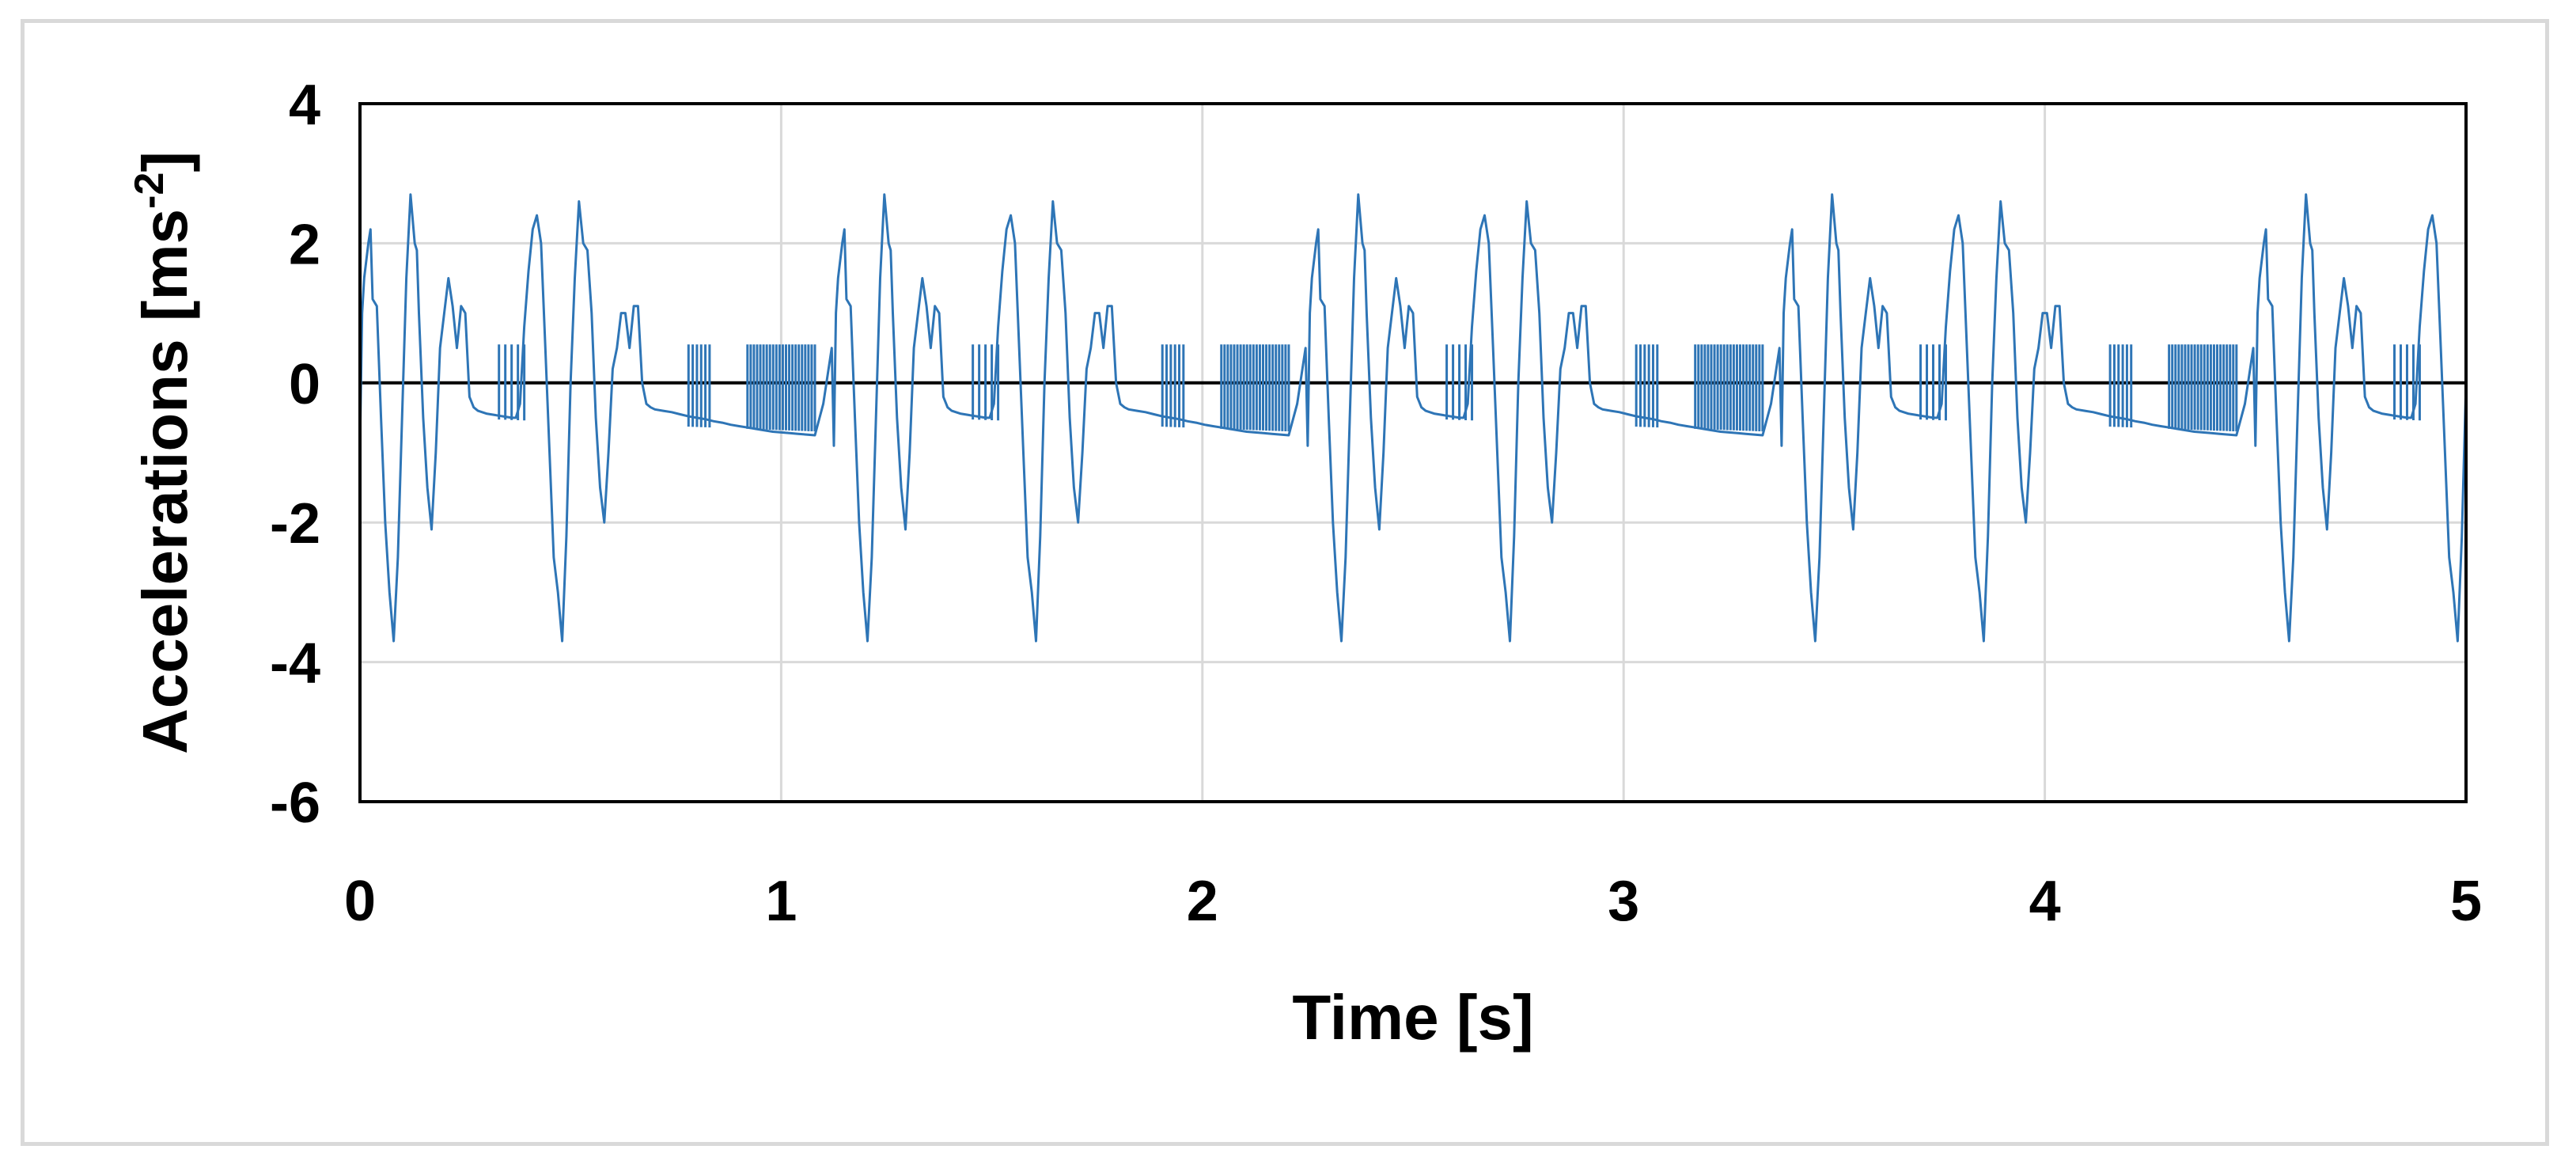 The height and width of the screenshot is (1176, 2576). Describe the element at coordinates (1412, 1018) in the screenshot. I see `x-axis-title: Time [s]` at that location.